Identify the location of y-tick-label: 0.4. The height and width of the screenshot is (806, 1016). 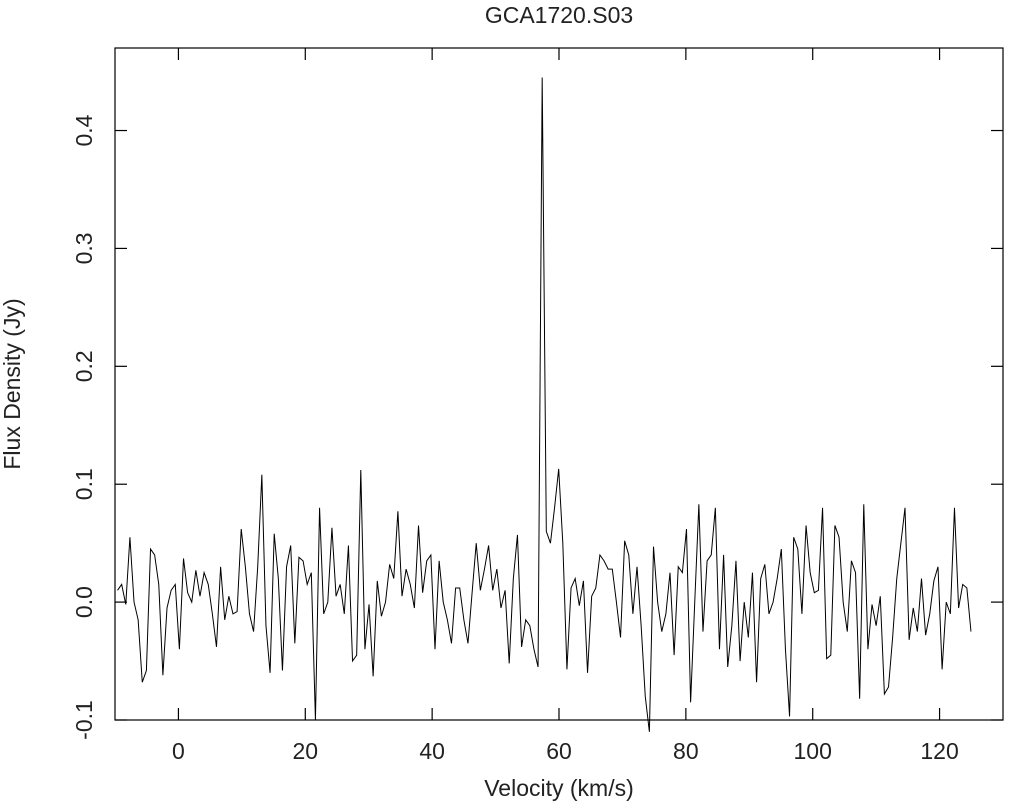
(84, 130).